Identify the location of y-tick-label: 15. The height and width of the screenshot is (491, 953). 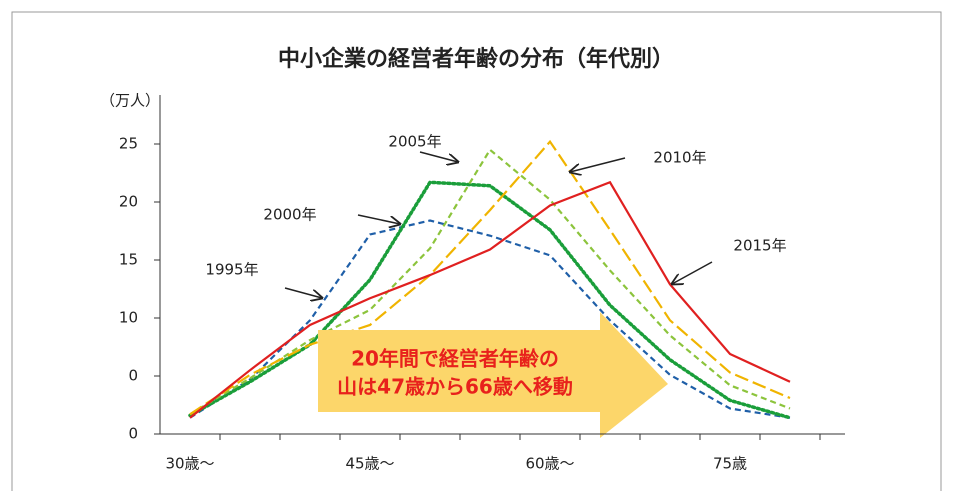
(128, 260).